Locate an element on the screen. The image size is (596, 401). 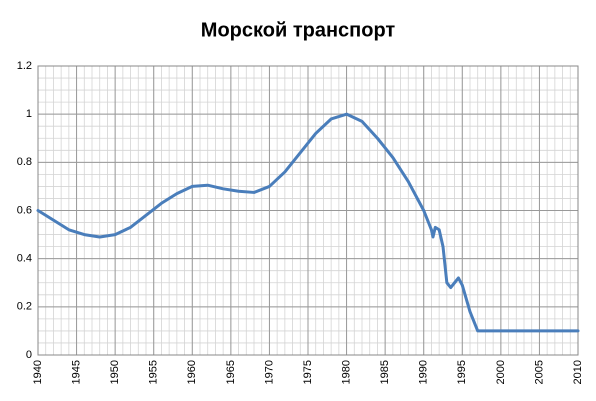
y-tick-label: 0 is located at coordinates (29, 355).